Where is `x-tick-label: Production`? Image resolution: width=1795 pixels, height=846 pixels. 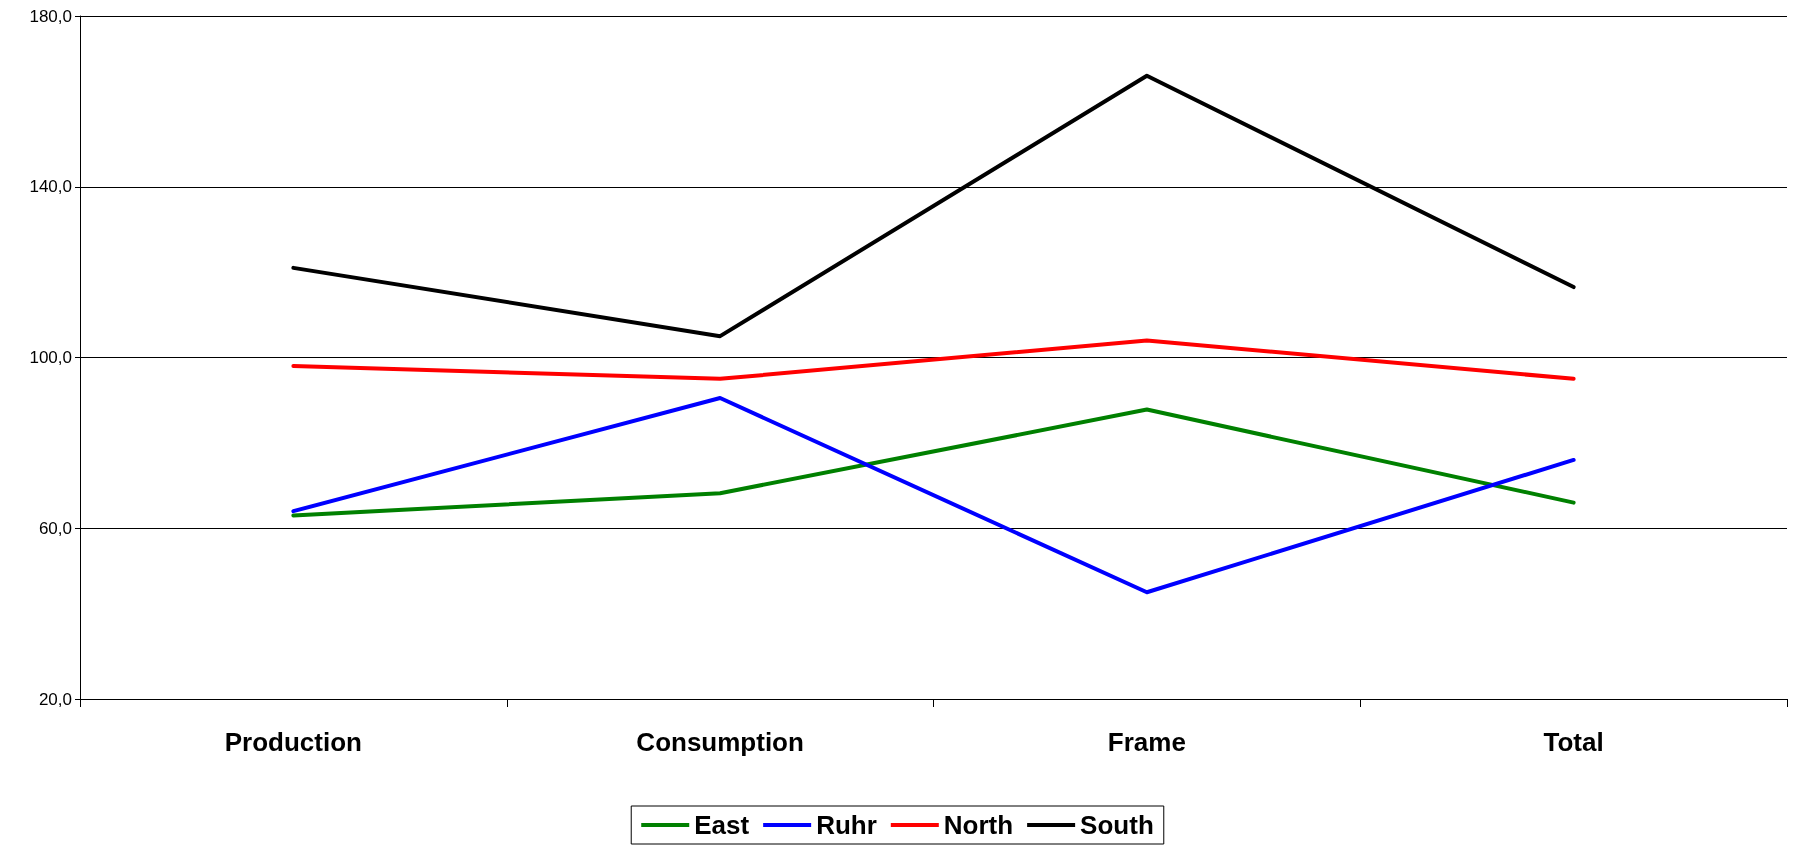 x-tick-label: Production is located at coordinates (293, 742).